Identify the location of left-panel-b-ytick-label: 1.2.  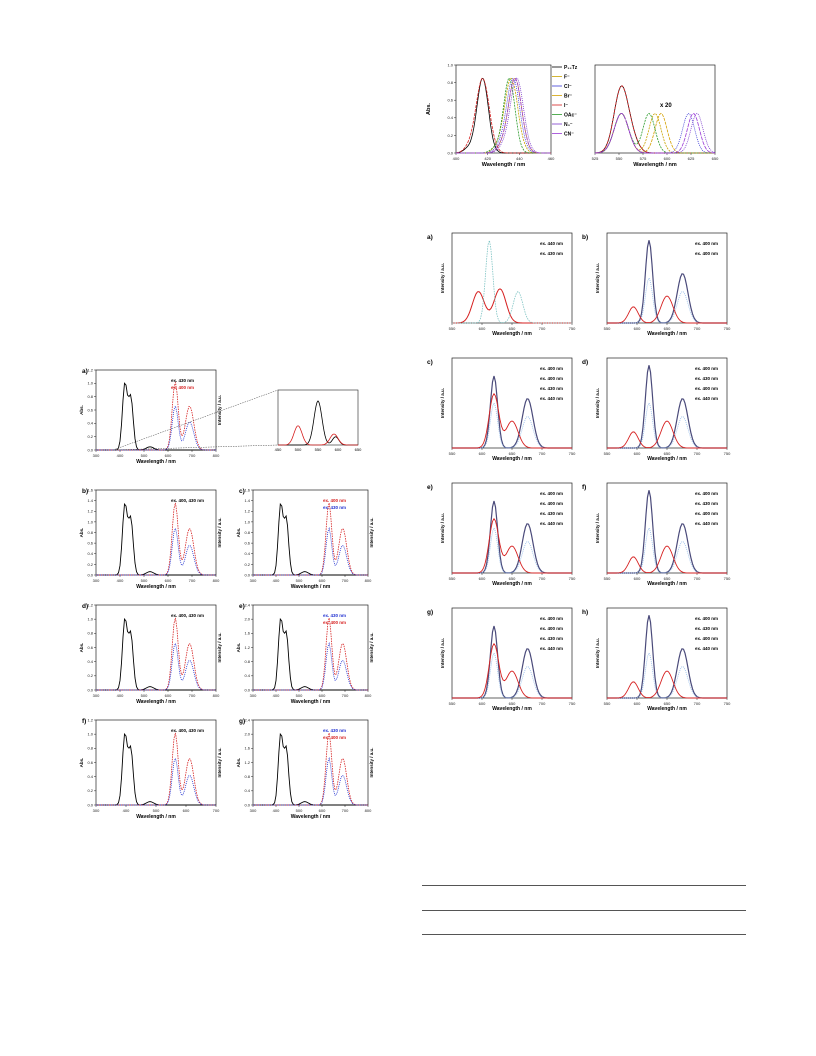
(90, 511).